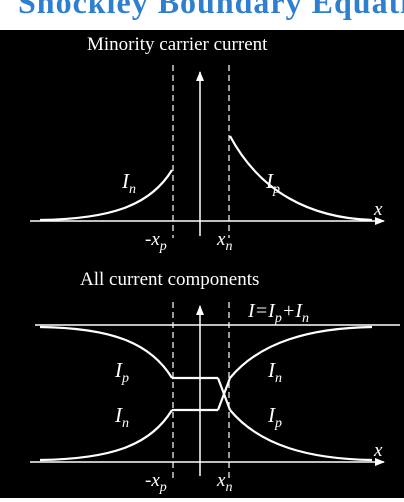 The width and height of the screenshot is (404, 502). Describe the element at coordinates (224, 394) in the screenshot. I see `depletion-cross-up` at that location.